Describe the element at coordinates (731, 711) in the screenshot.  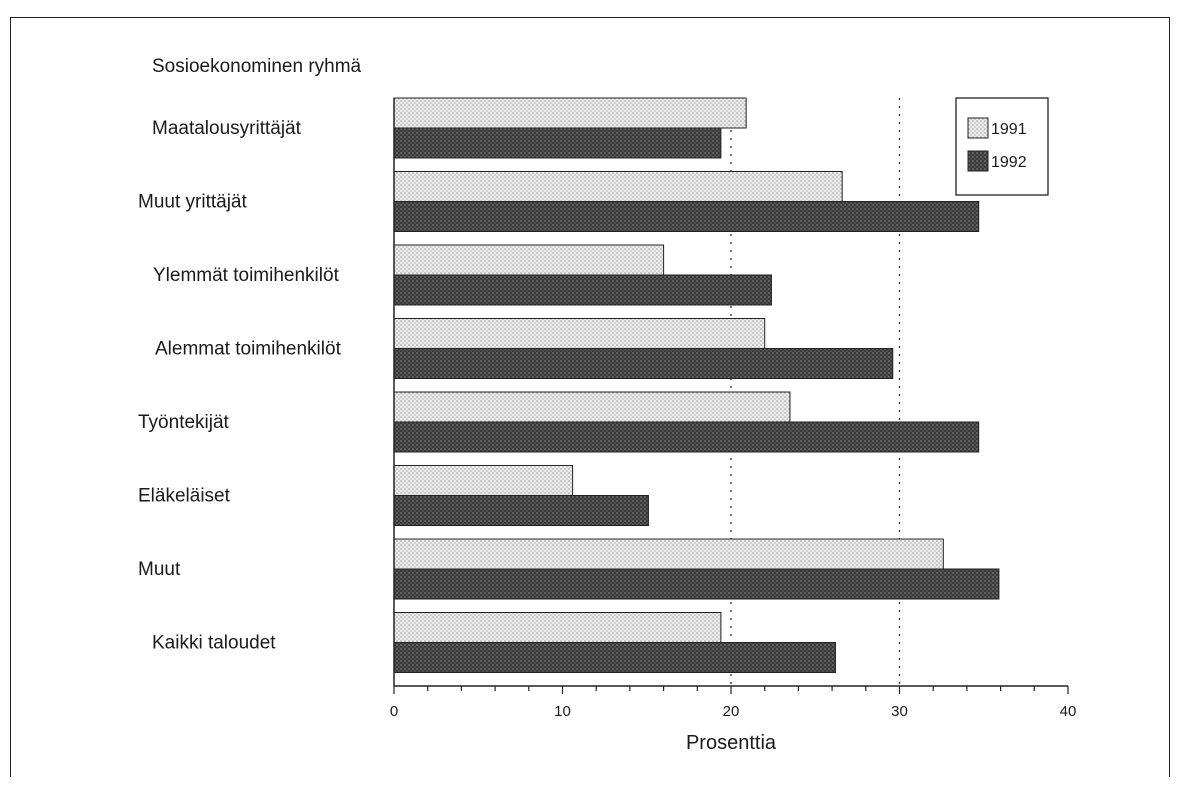
I see `x-tick-label-20: 20` at that location.